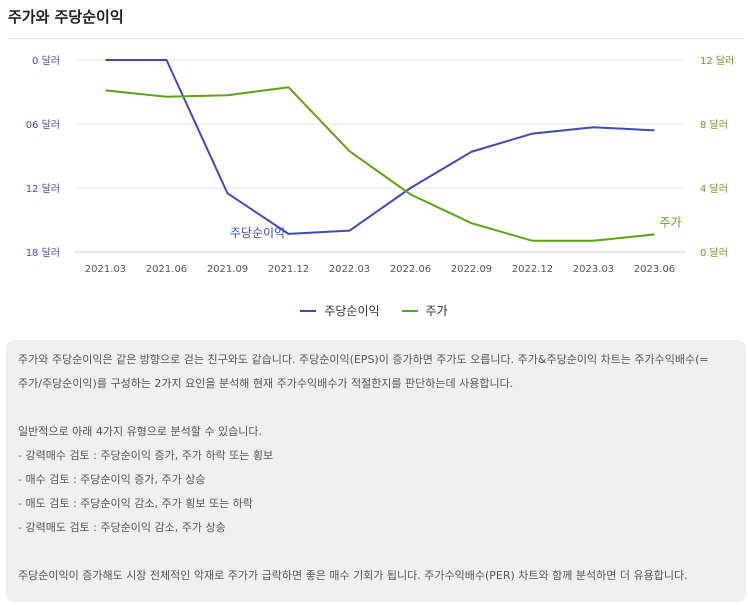  What do you see at coordinates (352, 311) in the screenshot?
I see `legend-label-eps: 주당순이익` at bounding box center [352, 311].